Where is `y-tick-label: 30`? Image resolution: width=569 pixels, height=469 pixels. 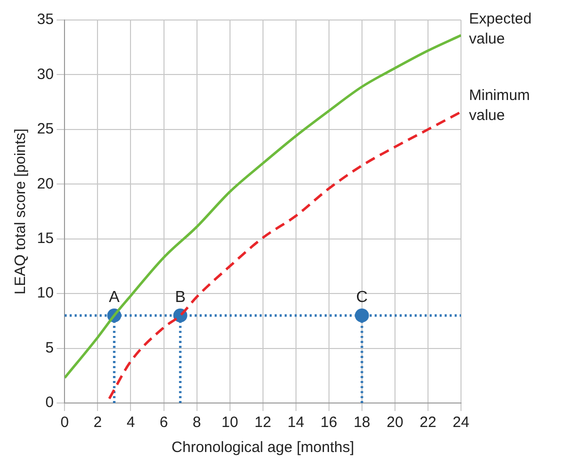 y-tick-label: 30 is located at coordinates (45, 74).